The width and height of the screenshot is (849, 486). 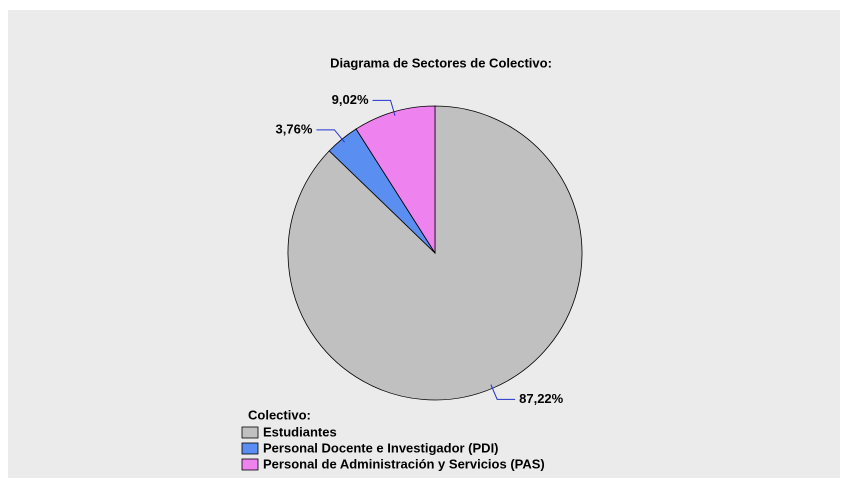 What do you see at coordinates (541, 398) in the screenshot?
I see `data-label: 87,22%` at bounding box center [541, 398].